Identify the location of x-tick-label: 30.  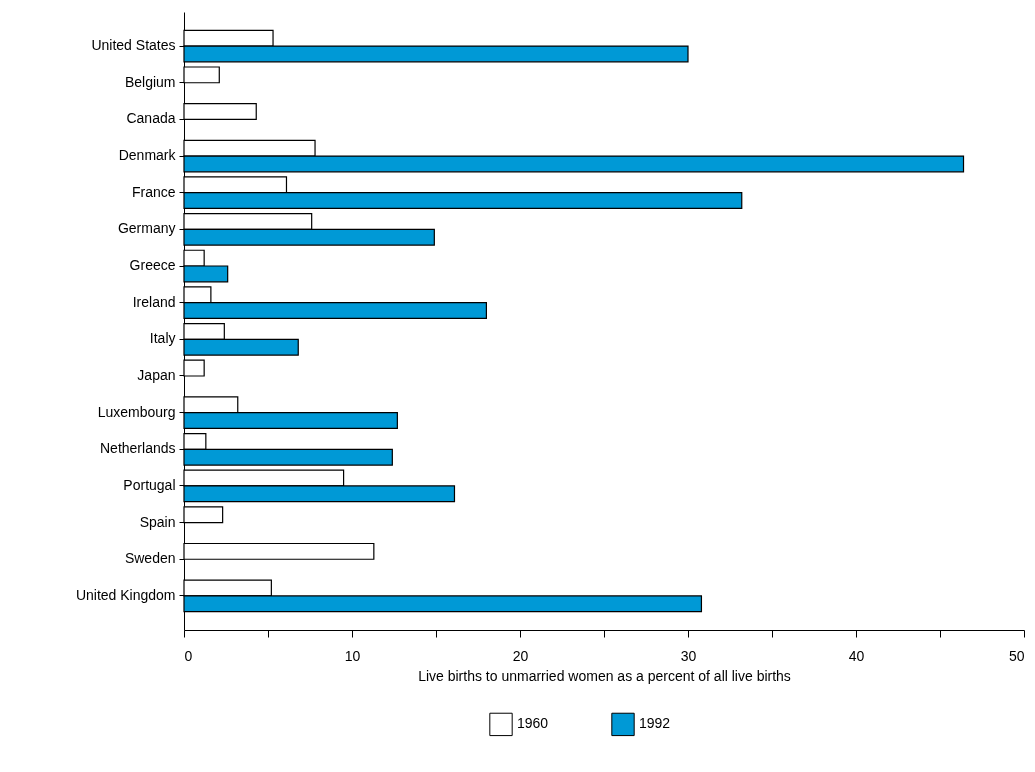
(688, 655).